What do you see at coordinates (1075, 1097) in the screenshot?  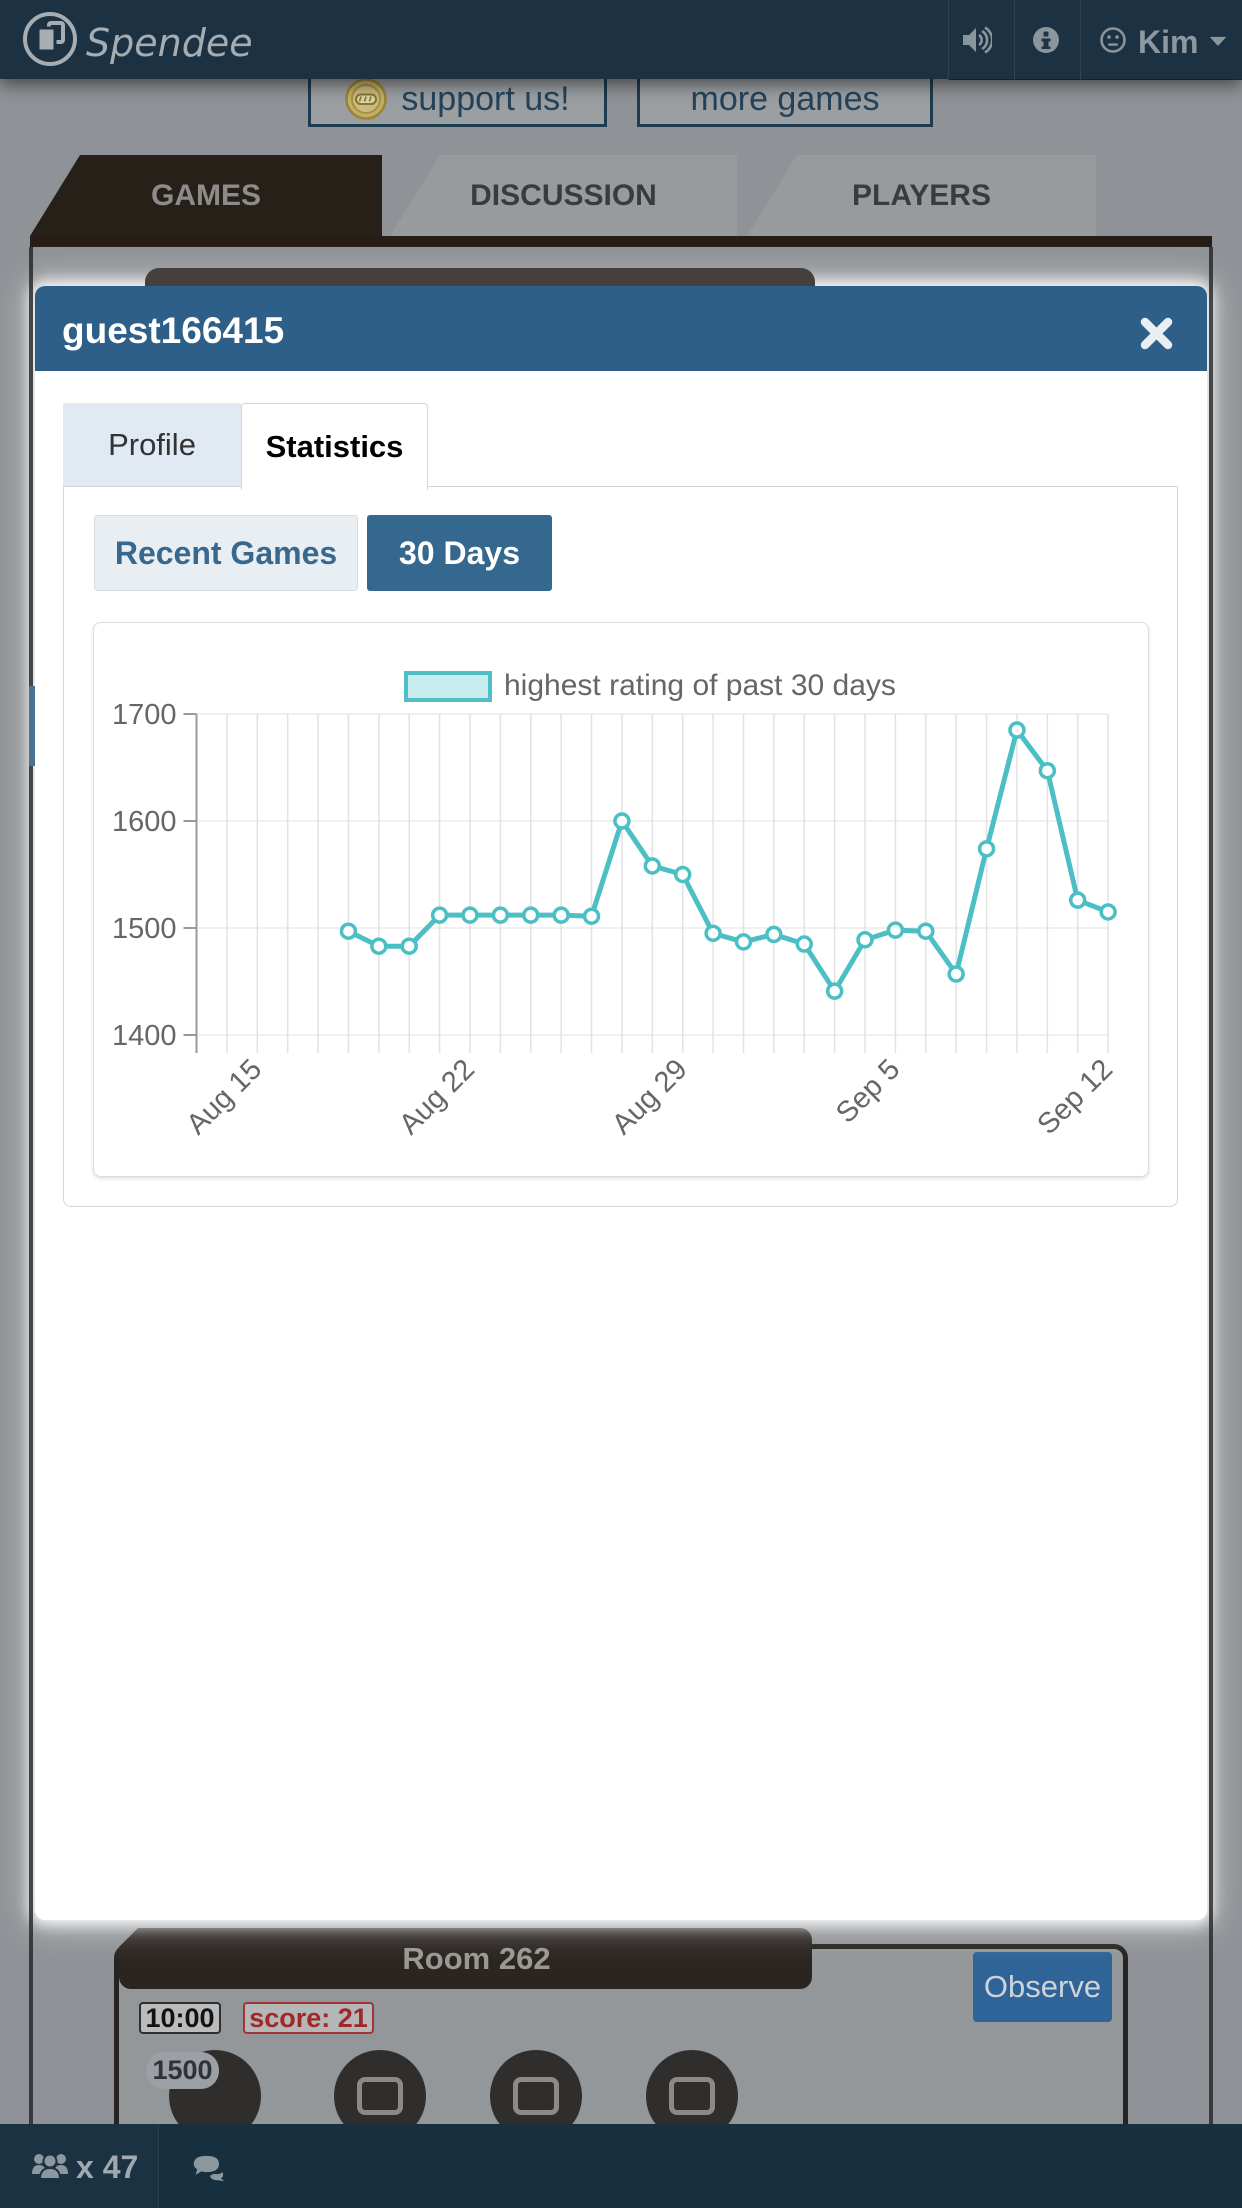 I see `svg-text: Sep 12` at bounding box center [1075, 1097].